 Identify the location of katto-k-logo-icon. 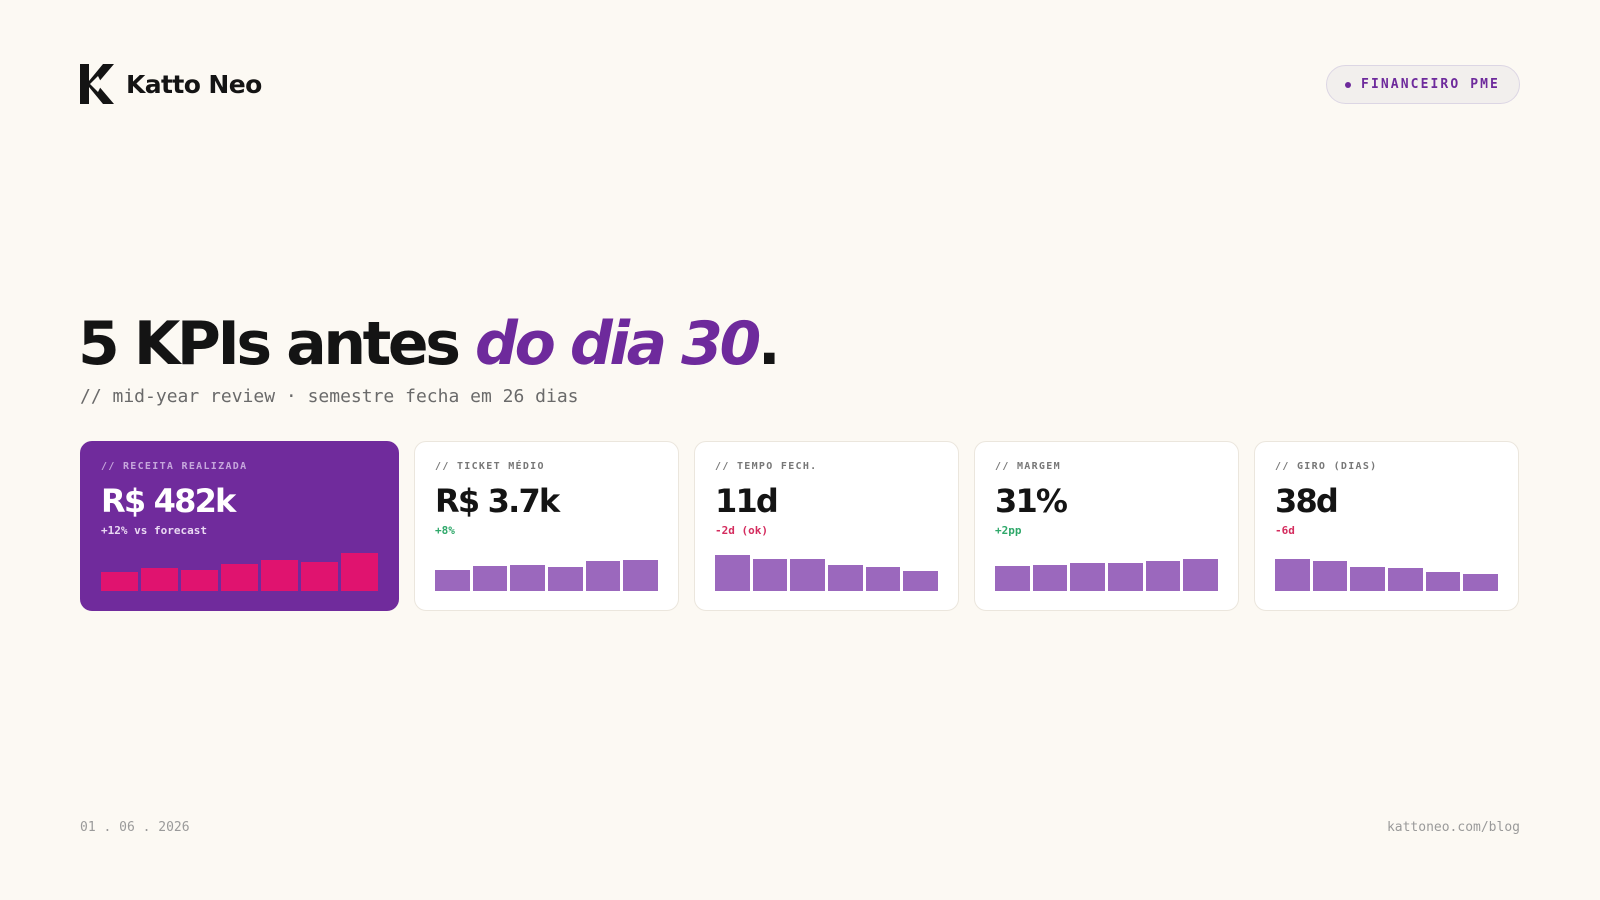
(97, 84).